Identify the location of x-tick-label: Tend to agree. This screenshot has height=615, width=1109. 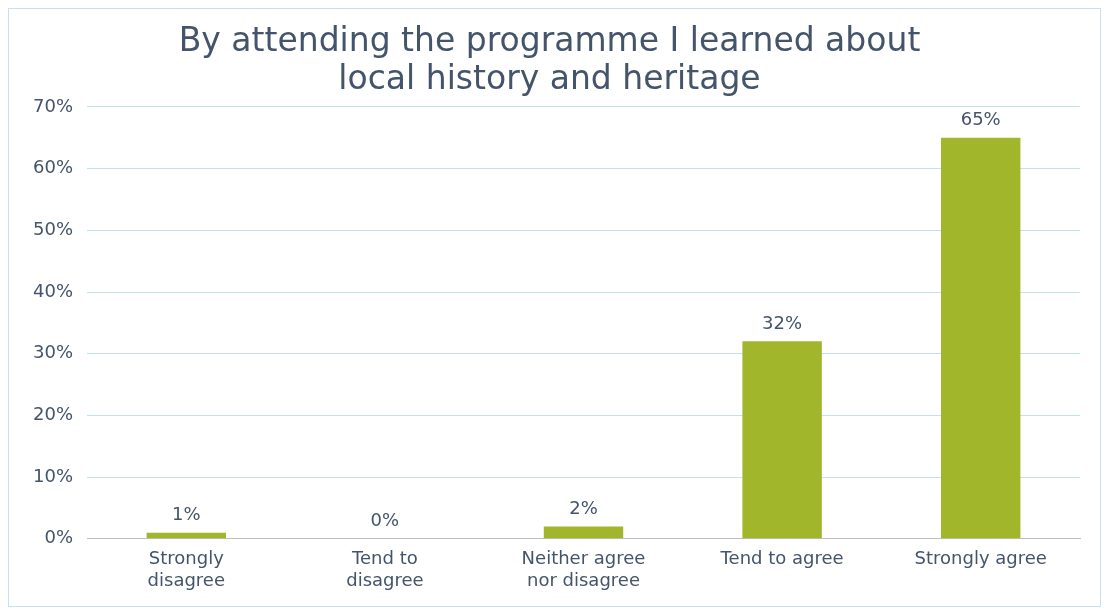
(781, 558).